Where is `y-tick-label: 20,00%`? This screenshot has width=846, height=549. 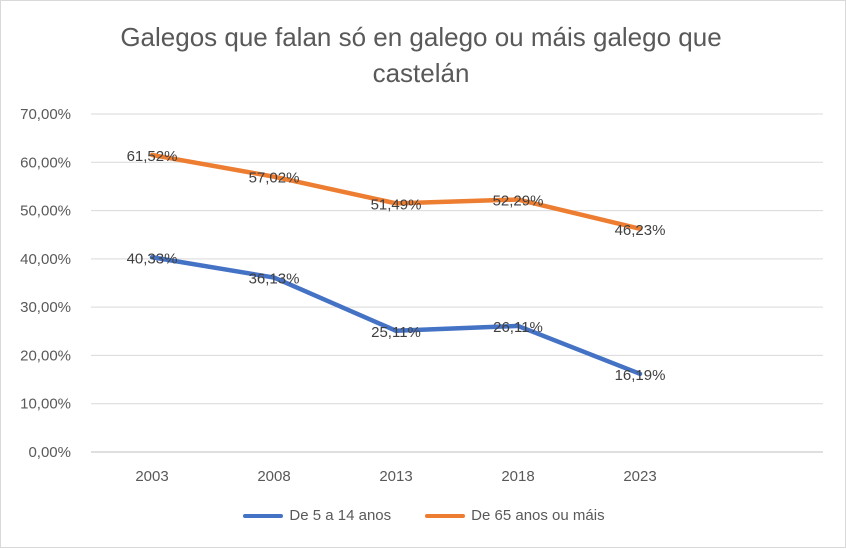 y-tick-label: 20,00% is located at coordinates (45, 355).